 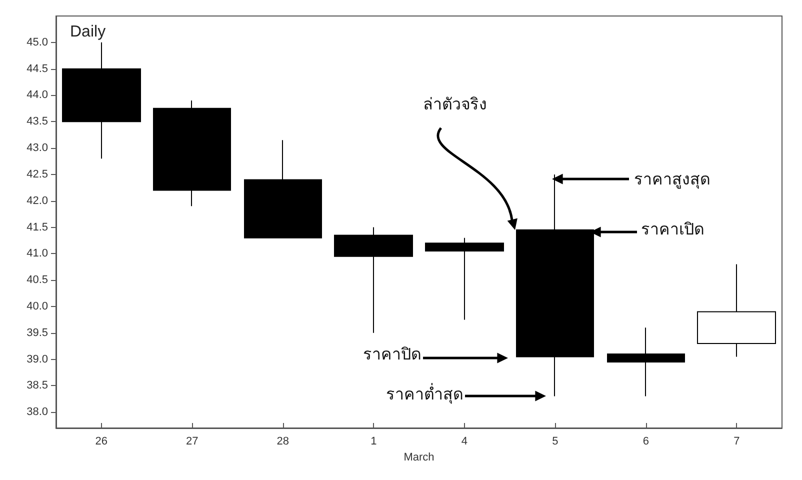 What do you see at coordinates (37, 42) in the screenshot?
I see `y-tick-label: 45.0` at bounding box center [37, 42].